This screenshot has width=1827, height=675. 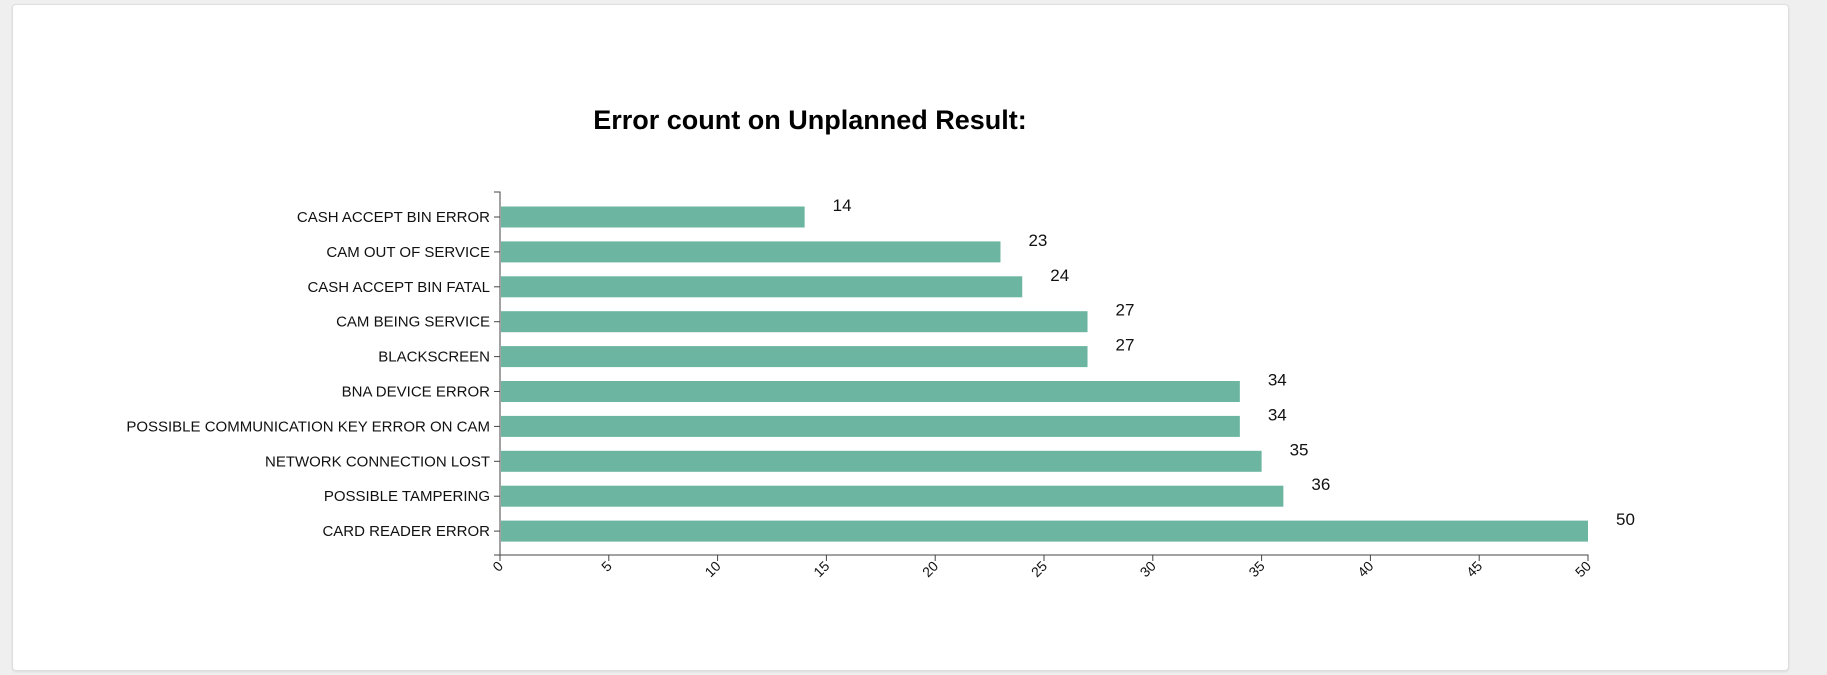 I want to click on value-label: 50, so click(x=1625, y=519).